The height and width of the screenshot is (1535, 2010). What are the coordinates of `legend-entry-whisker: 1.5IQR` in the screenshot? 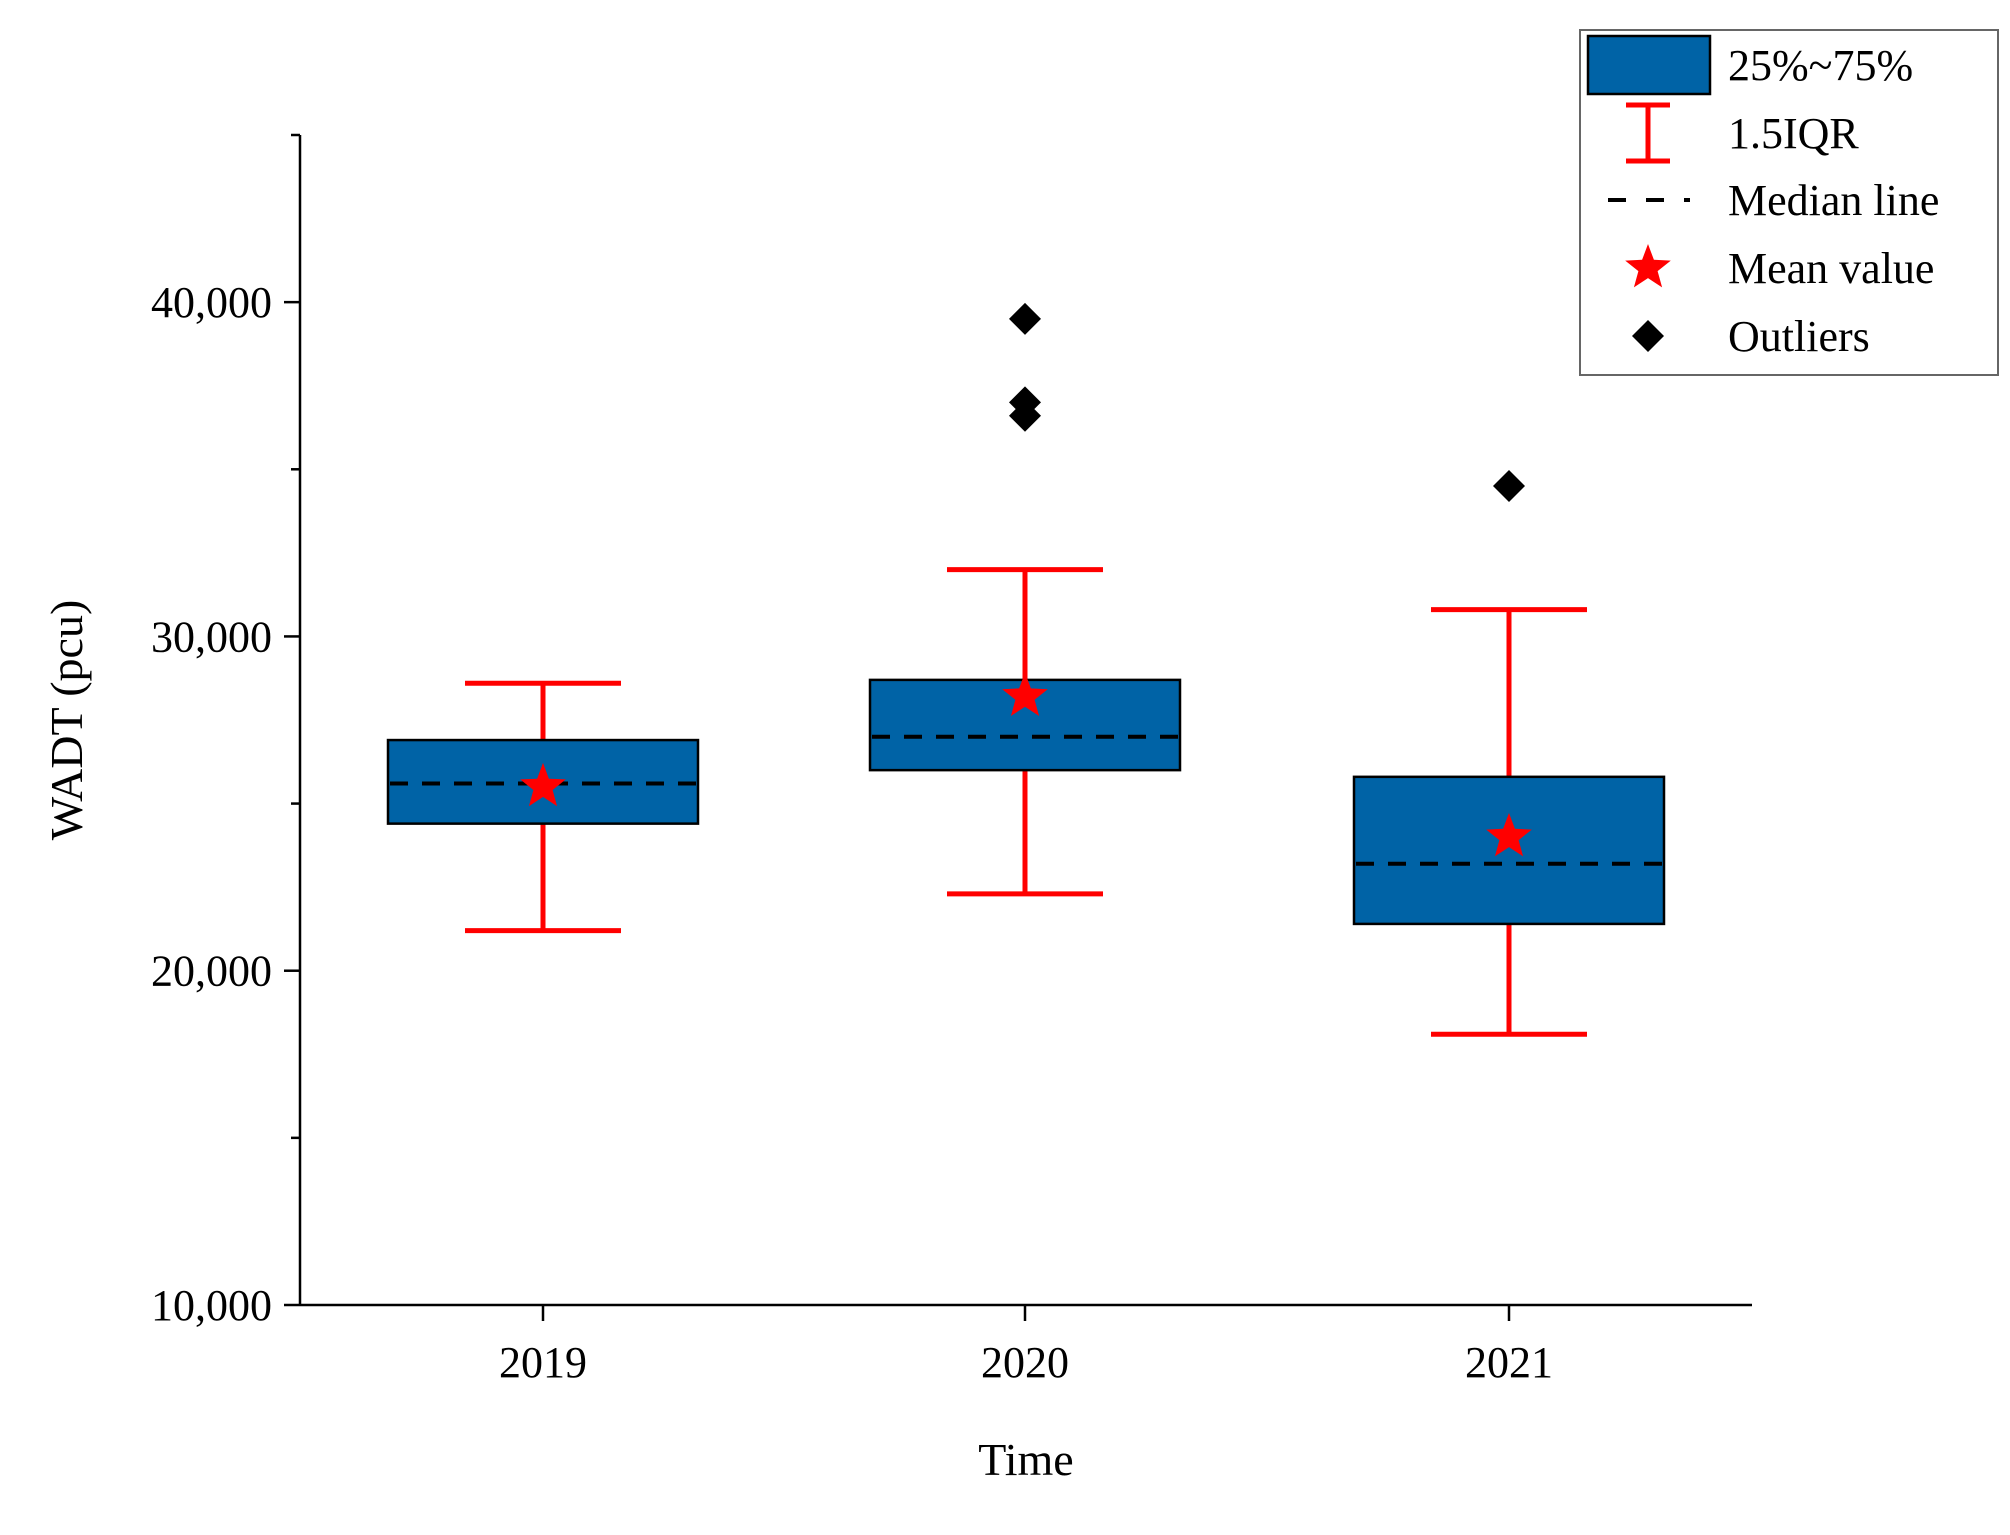 It's located at (1742, 133).